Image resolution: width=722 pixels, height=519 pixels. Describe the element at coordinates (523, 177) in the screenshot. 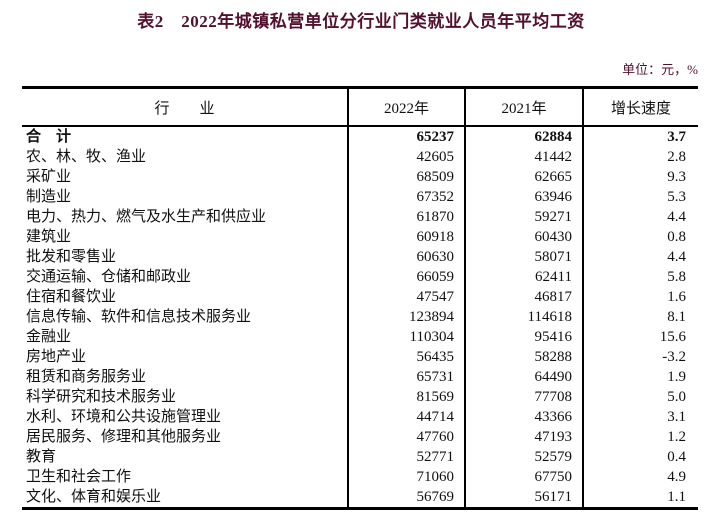

I see `value-2021-cell: 62665` at that location.